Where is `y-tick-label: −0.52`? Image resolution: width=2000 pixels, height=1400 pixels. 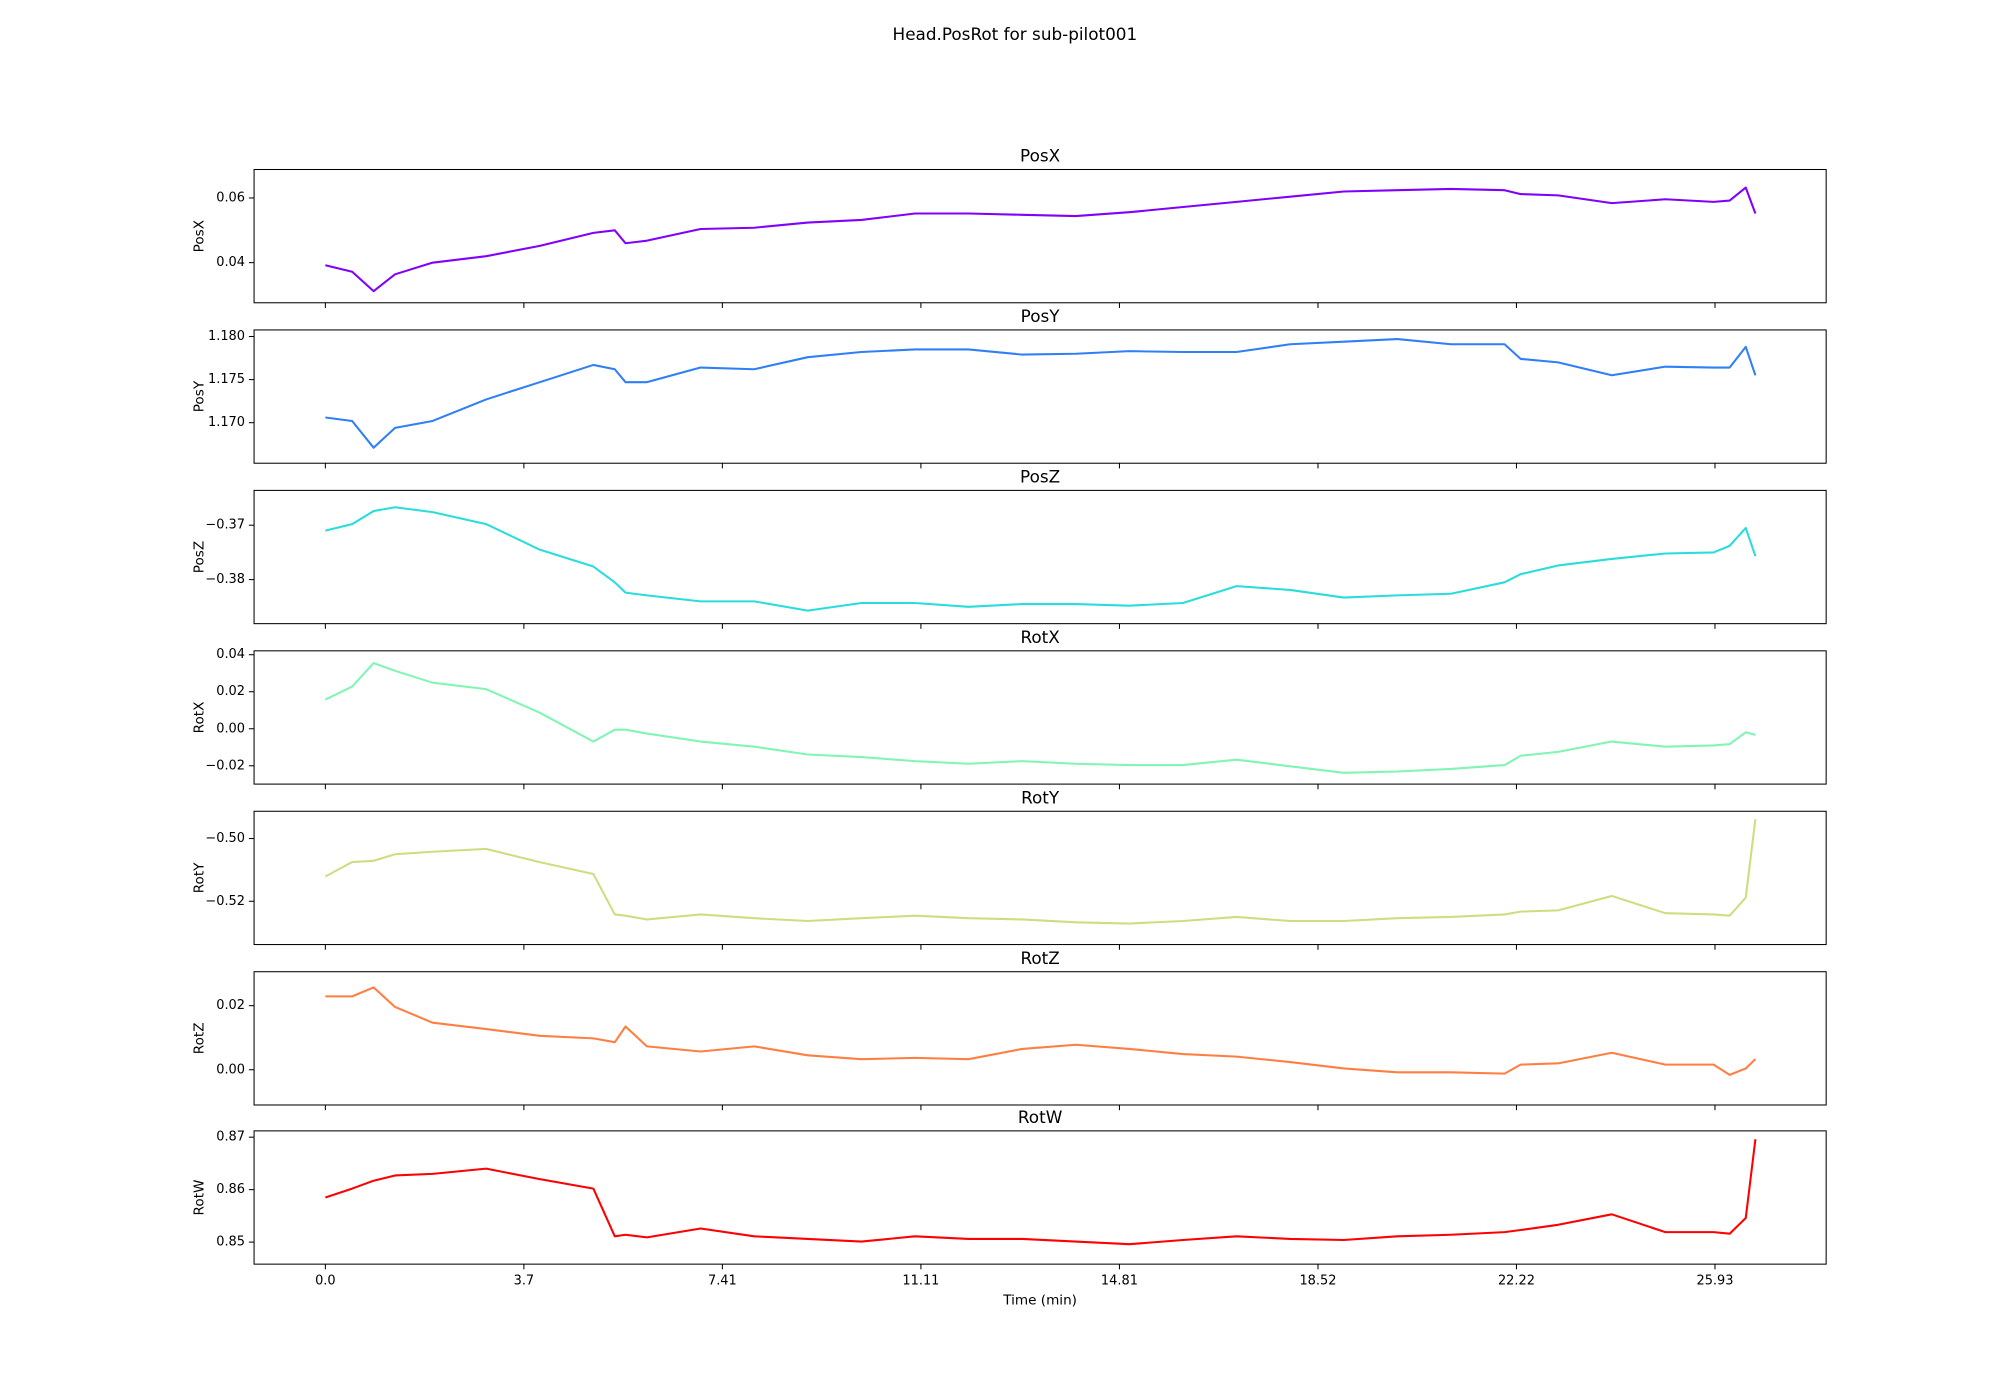 y-tick-label: −0.52 is located at coordinates (225, 901).